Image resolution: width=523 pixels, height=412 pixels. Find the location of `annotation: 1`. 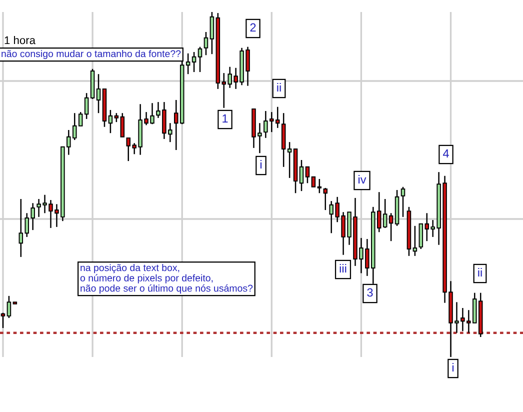

annotation: 1 is located at coordinates (225, 118).